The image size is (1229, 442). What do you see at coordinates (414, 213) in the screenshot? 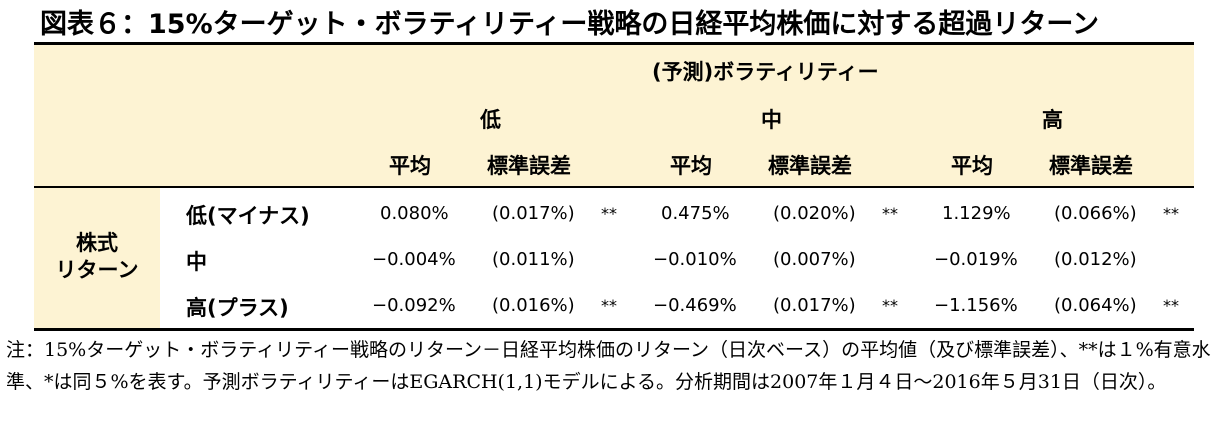
I see `cell-mean: 0.080%` at bounding box center [414, 213].